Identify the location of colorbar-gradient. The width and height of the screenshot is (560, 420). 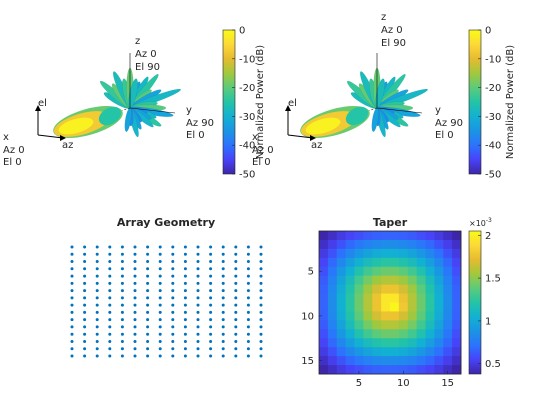
(475, 302).